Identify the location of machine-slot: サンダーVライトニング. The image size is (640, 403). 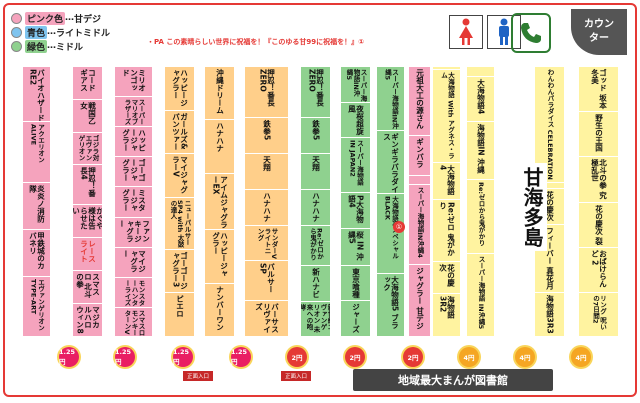
(267, 244).